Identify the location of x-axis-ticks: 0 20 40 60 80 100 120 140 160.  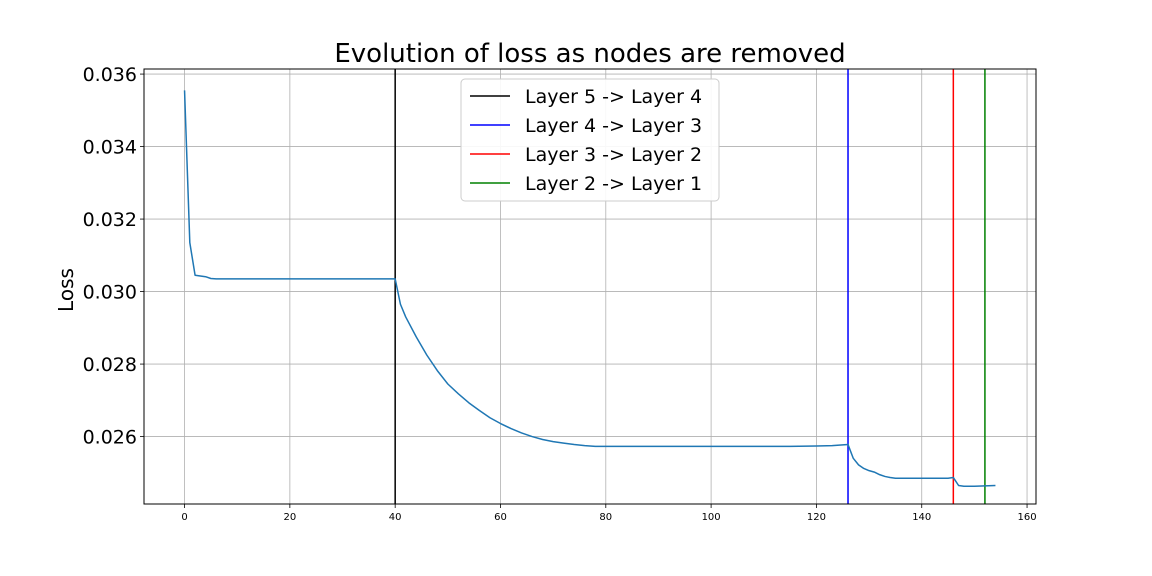
(609, 513).